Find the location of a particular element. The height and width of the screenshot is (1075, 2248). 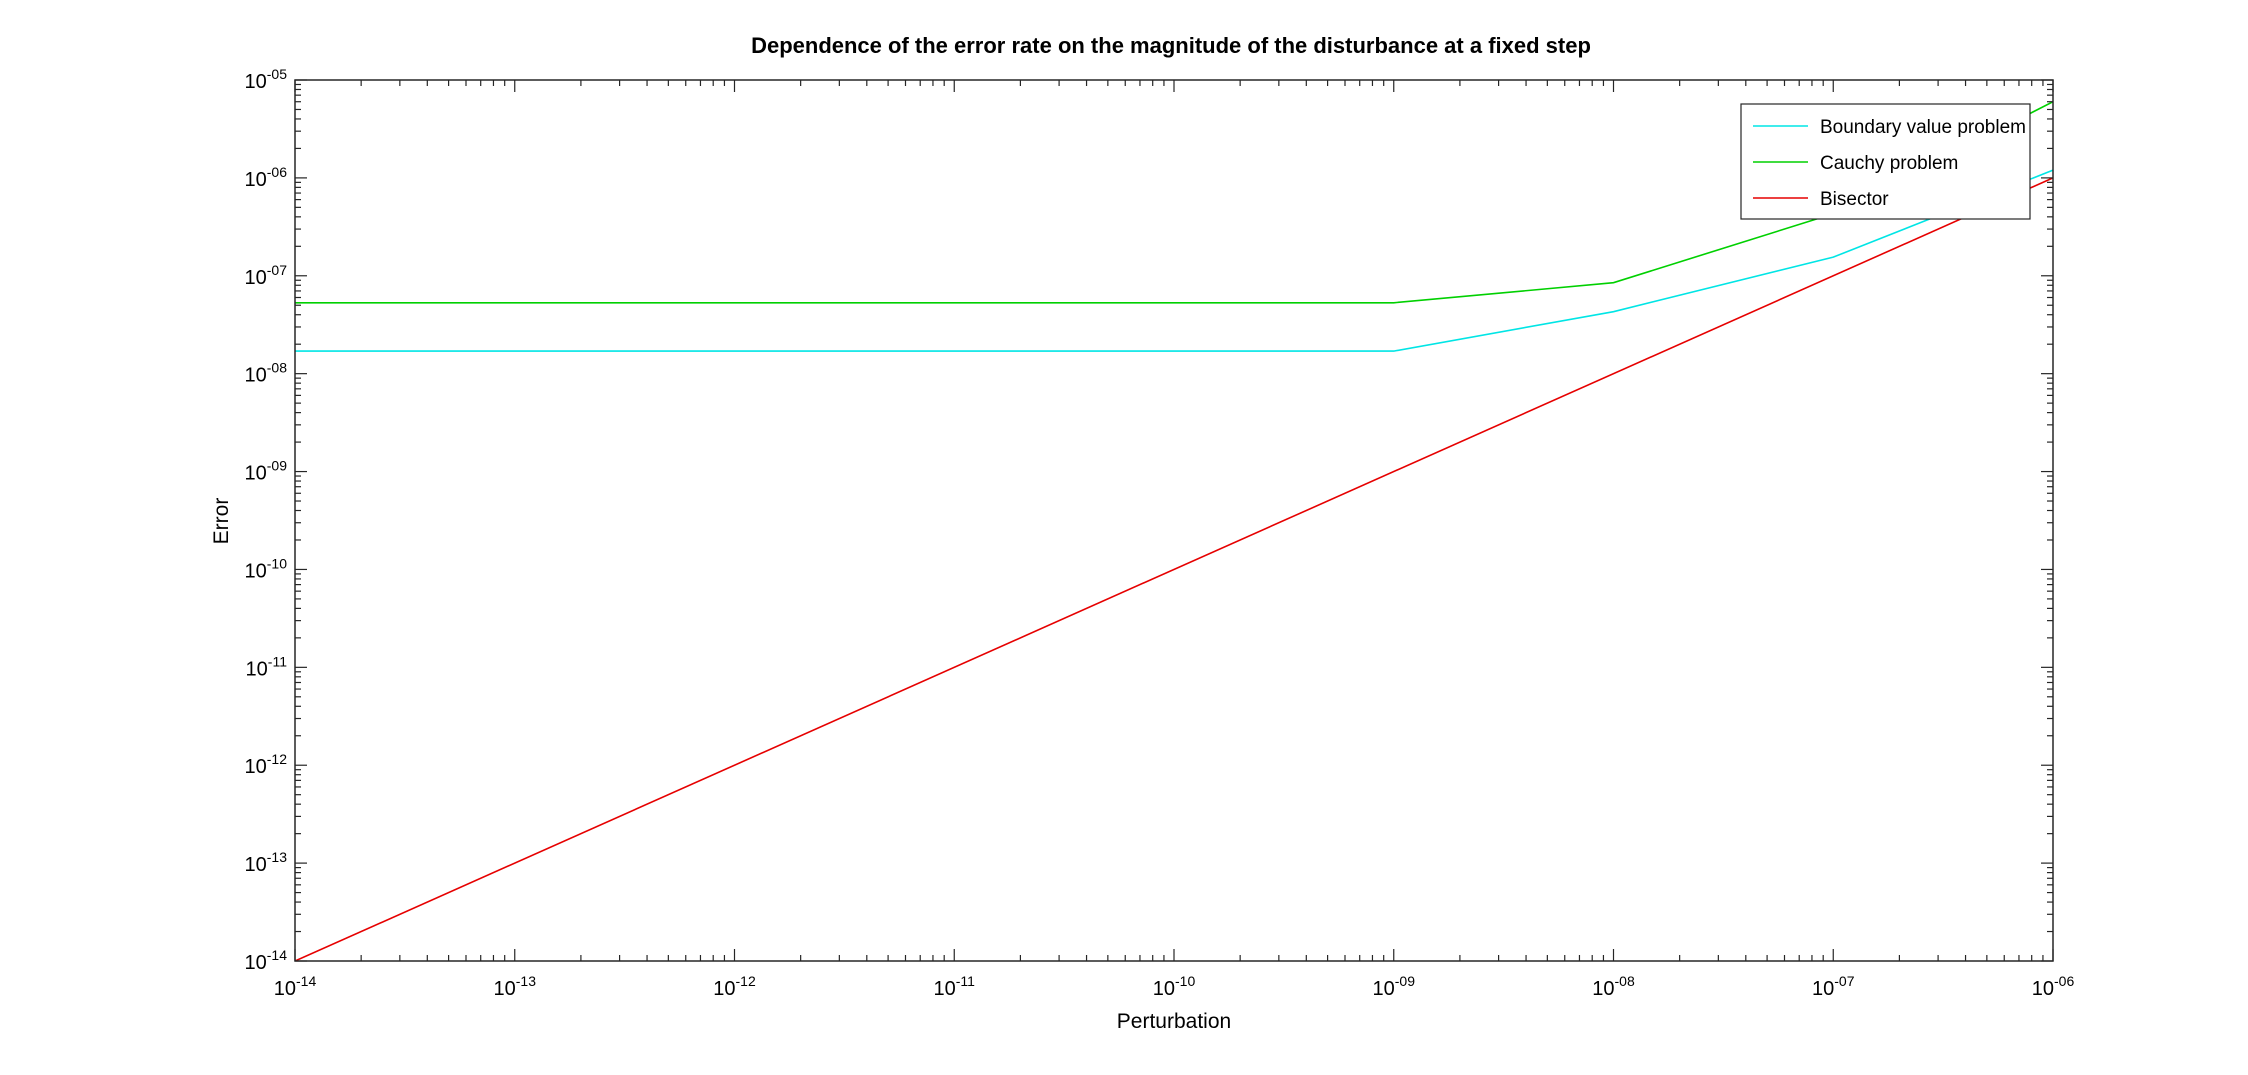

x-tick-label: 10-08 is located at coordinates (1613, 986).